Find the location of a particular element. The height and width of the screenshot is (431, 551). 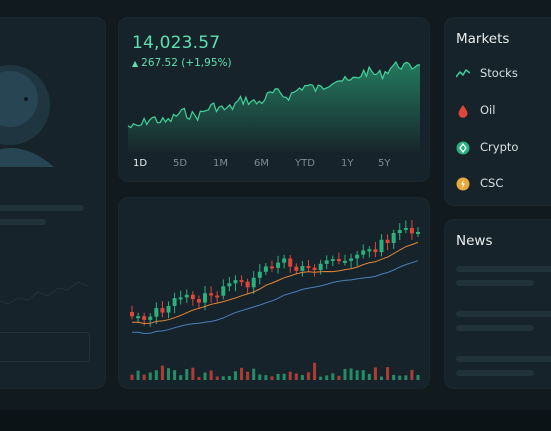

bottom-bar is located at coordinates (275, 420).